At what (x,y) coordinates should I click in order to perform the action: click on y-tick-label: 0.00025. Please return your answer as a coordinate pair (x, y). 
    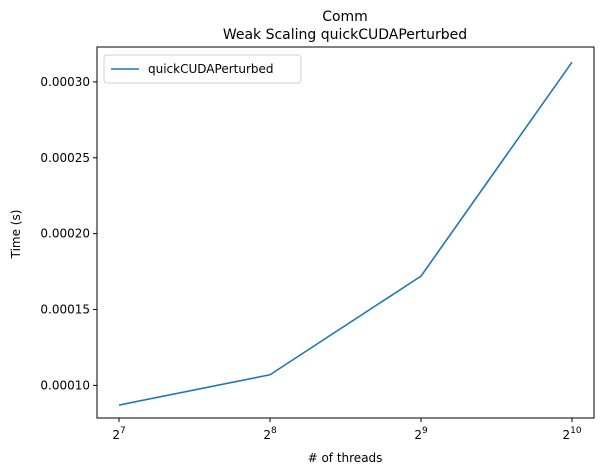
    Looking at the image, I should click on (65, 158).